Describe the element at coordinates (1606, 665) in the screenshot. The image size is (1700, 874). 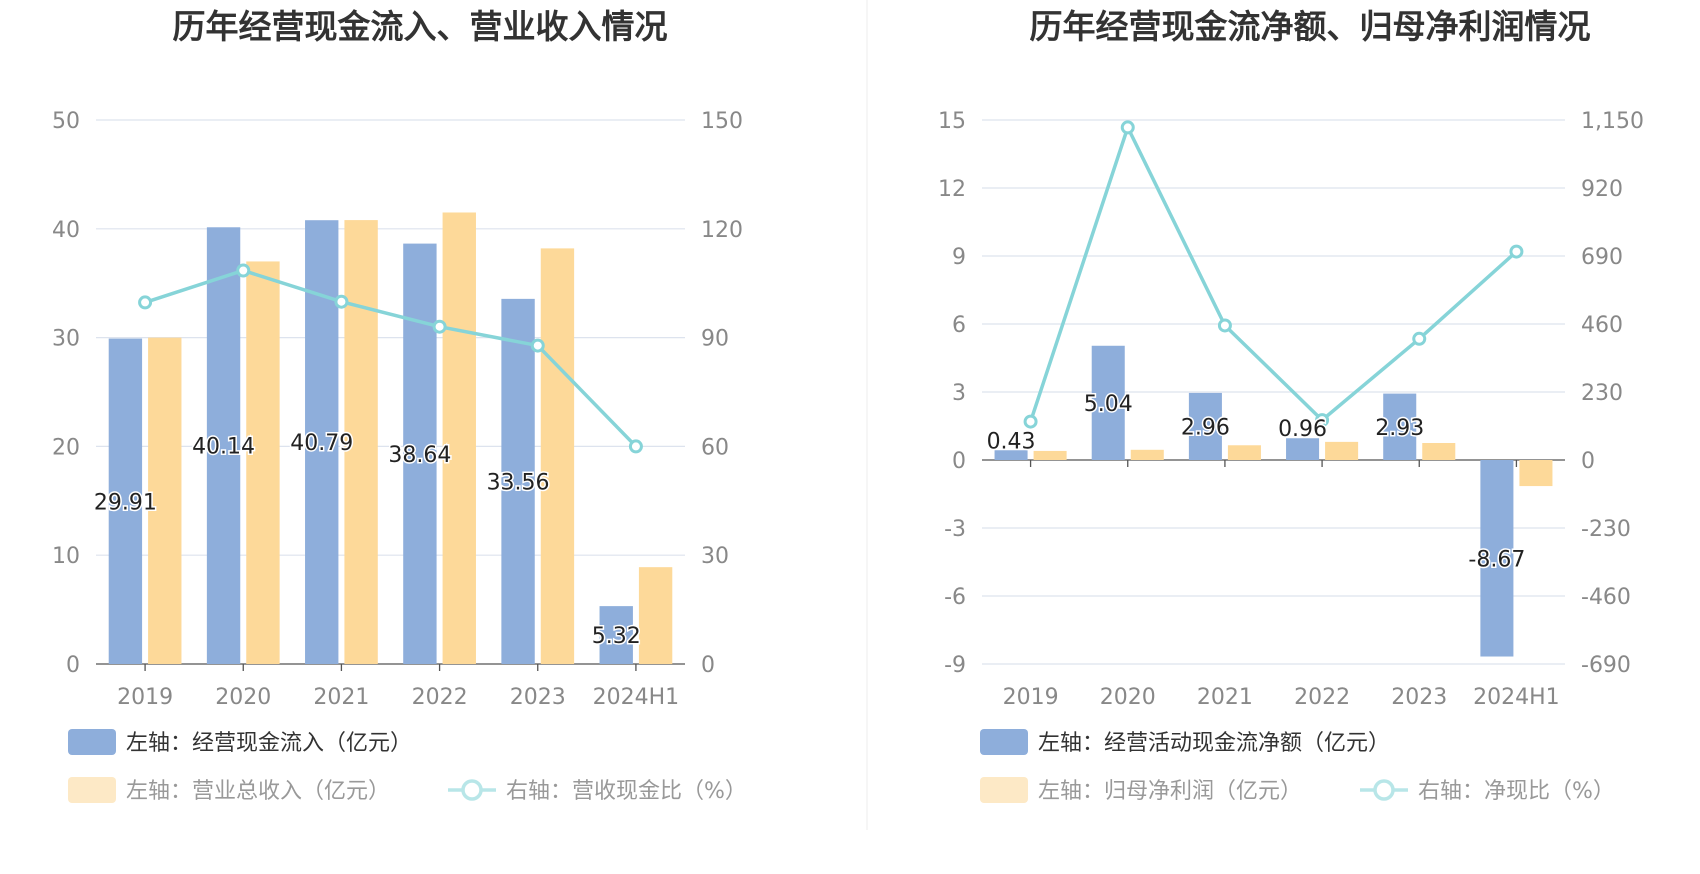
I see `right-axis-tick: -690` at that location.